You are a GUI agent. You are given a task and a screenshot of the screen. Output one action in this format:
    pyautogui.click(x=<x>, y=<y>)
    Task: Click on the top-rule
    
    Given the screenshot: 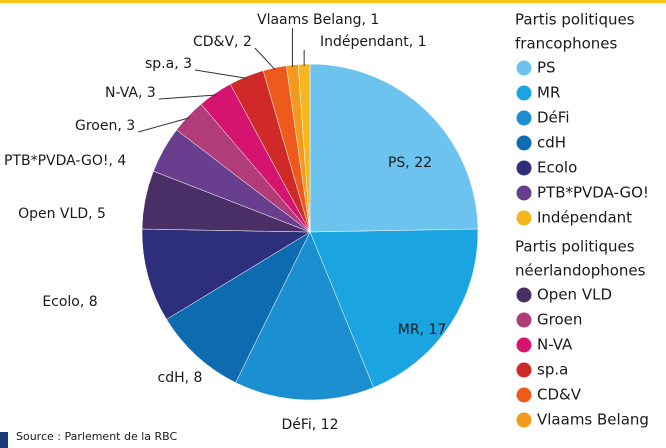 What is the action you would take?
    pyautogui.click(x=333, y=1)
    